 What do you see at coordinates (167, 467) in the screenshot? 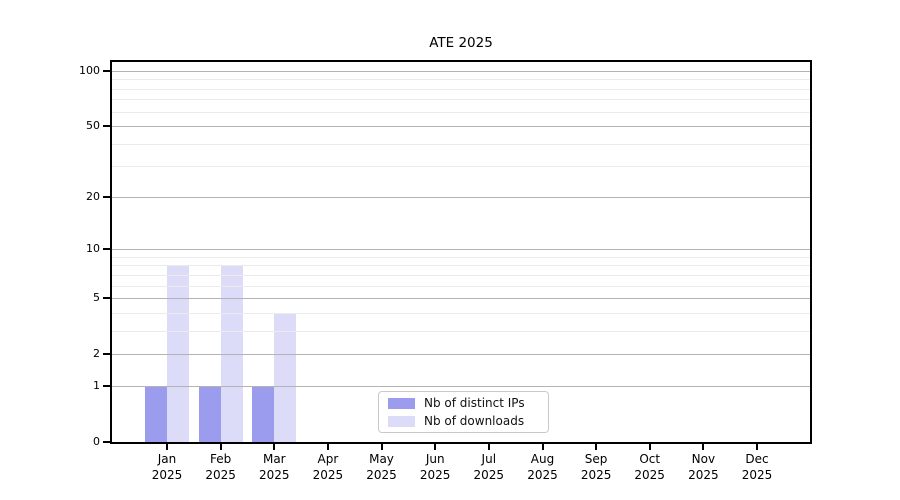
I see `x-tick-label: Jan 2025` at bounding box center [167, 467].